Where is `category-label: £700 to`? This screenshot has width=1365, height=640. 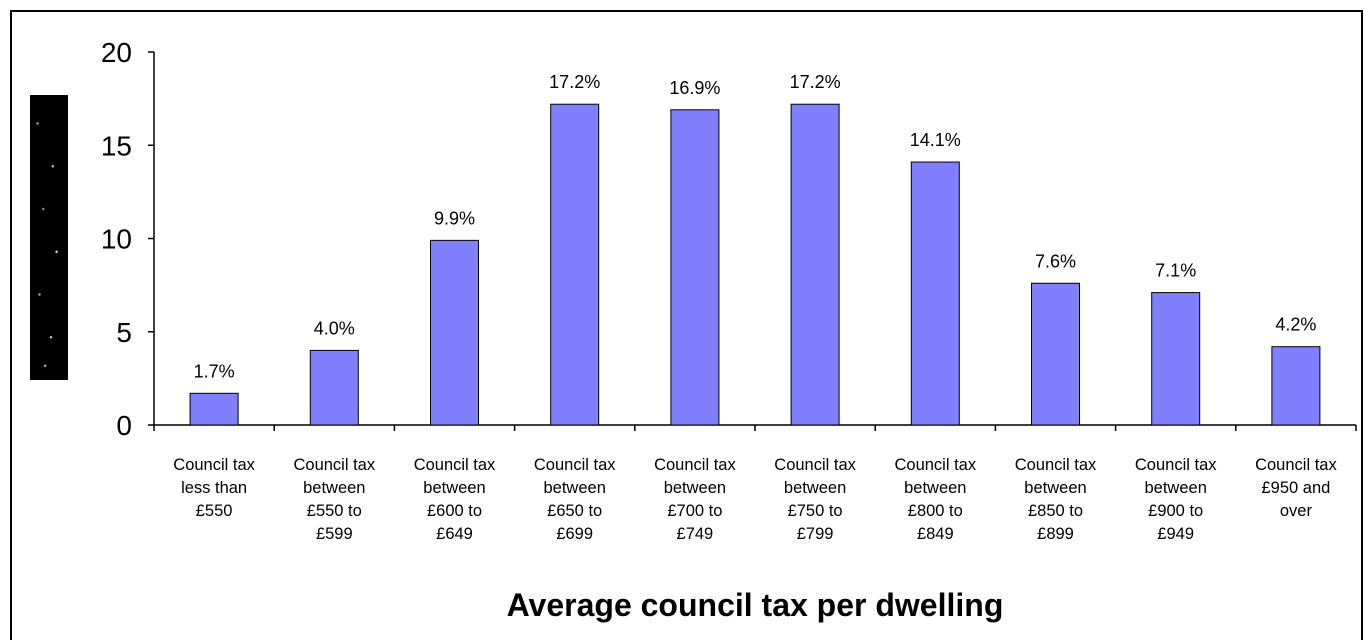 category-label: £700 to is located at coordinates (694, 511).